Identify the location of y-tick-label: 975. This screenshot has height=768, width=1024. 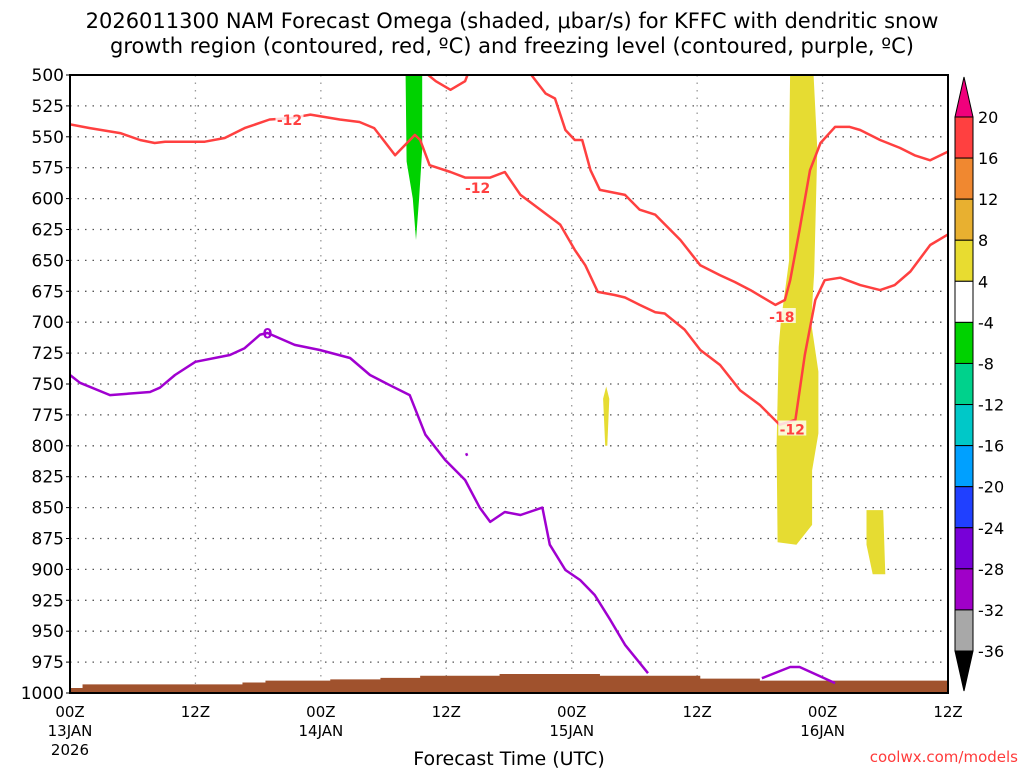
(48, 663).